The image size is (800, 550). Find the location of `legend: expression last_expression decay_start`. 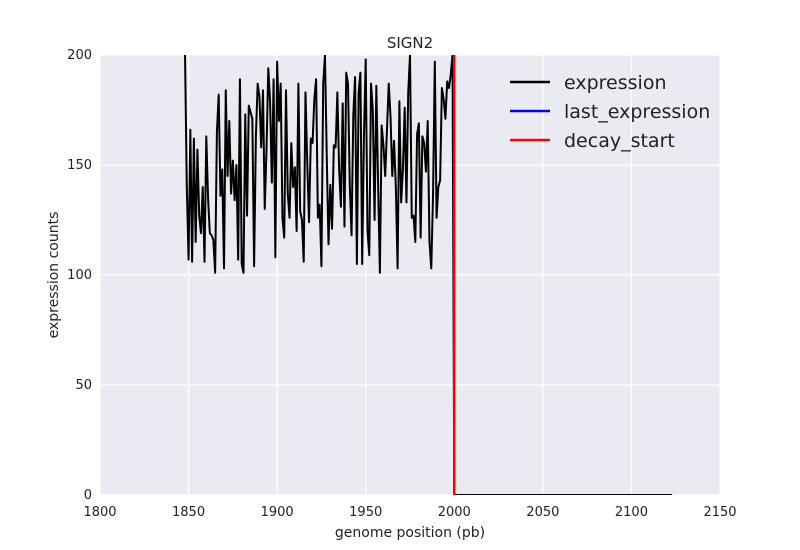

legend: expression last_expression decay_start is located at coordinates (610, 112).